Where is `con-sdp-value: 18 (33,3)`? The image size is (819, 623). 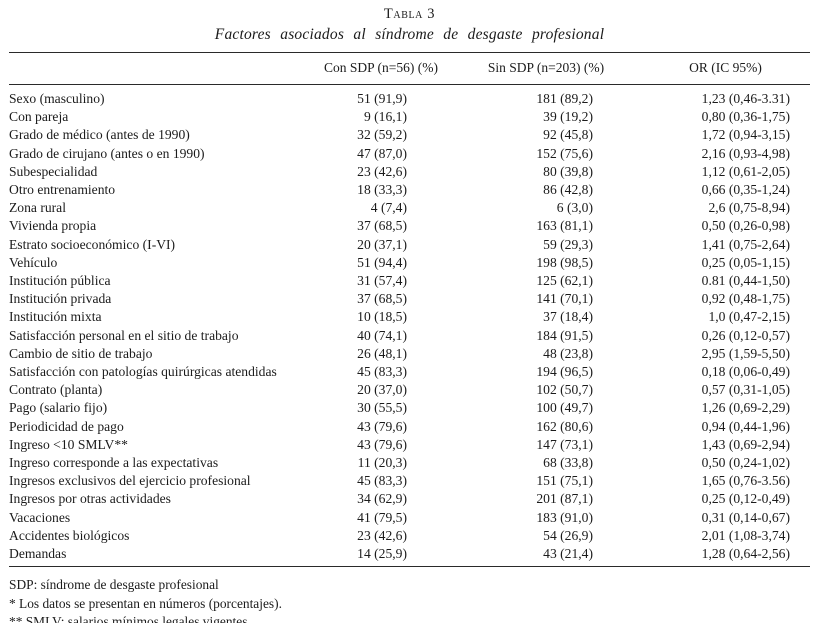
con-sdp-value: 18 (33,3) is located at coordinates (382, 190).